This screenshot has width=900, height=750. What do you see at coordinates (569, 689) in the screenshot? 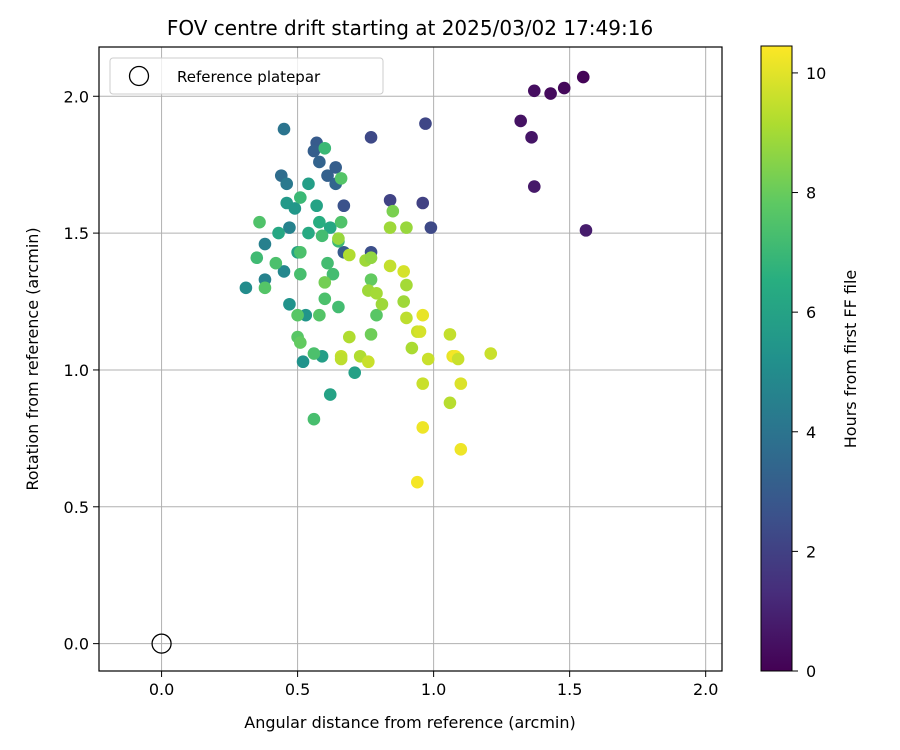
I see `x-tick-label: 1.5` at bounding box center [569, 689].